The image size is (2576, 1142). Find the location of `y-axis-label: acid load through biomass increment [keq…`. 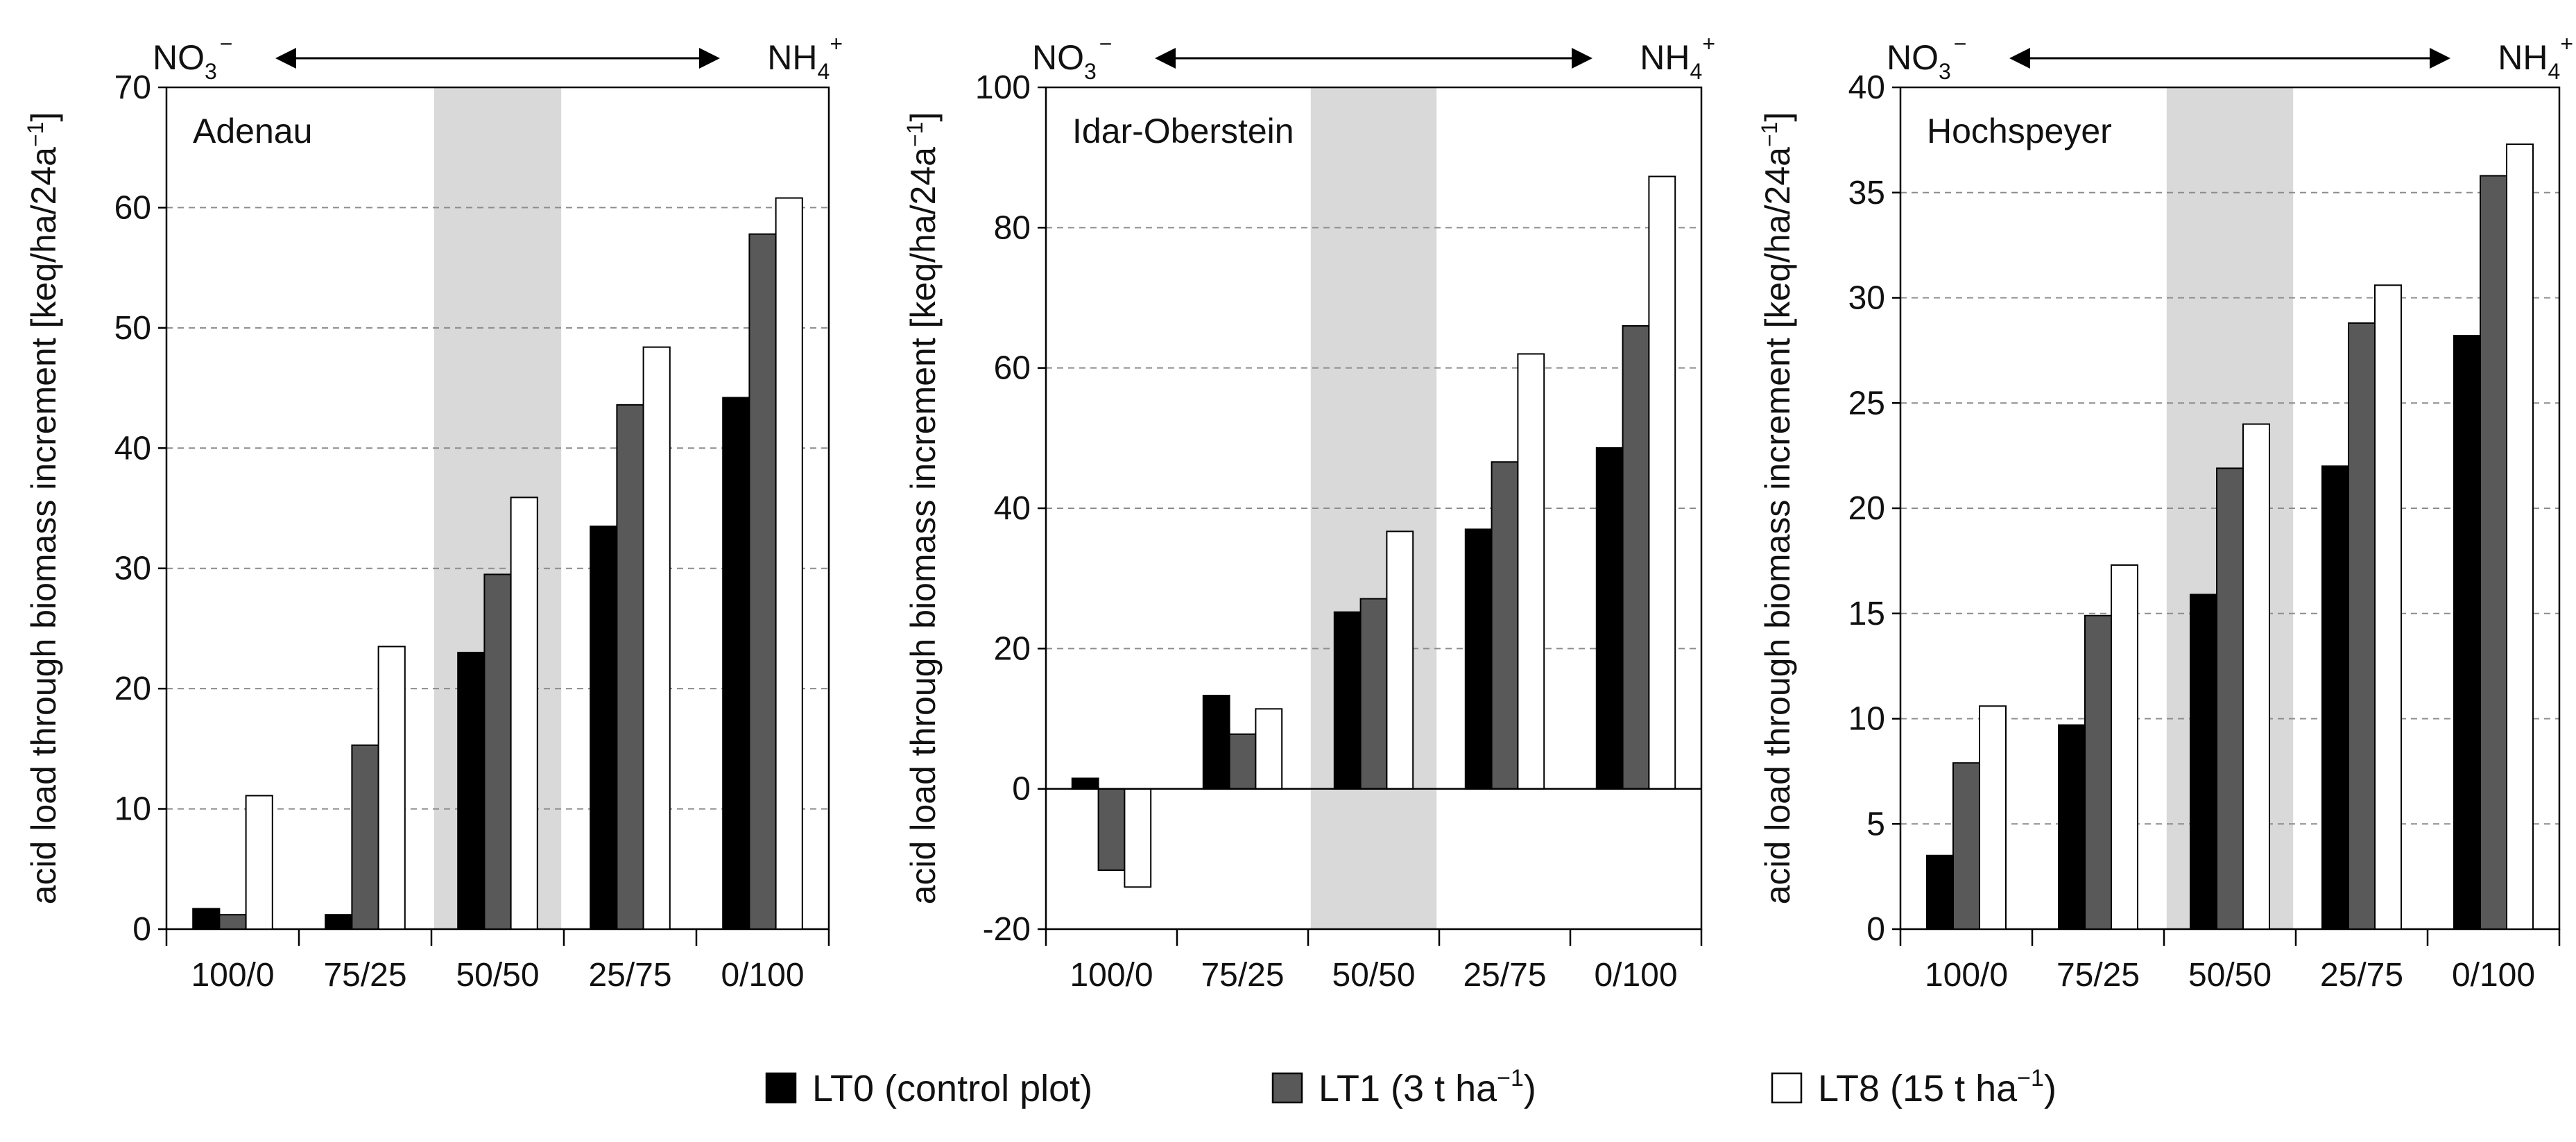

y-axis-label: acid load through biomass increment [keq… is located at coordinates (1777, 509).